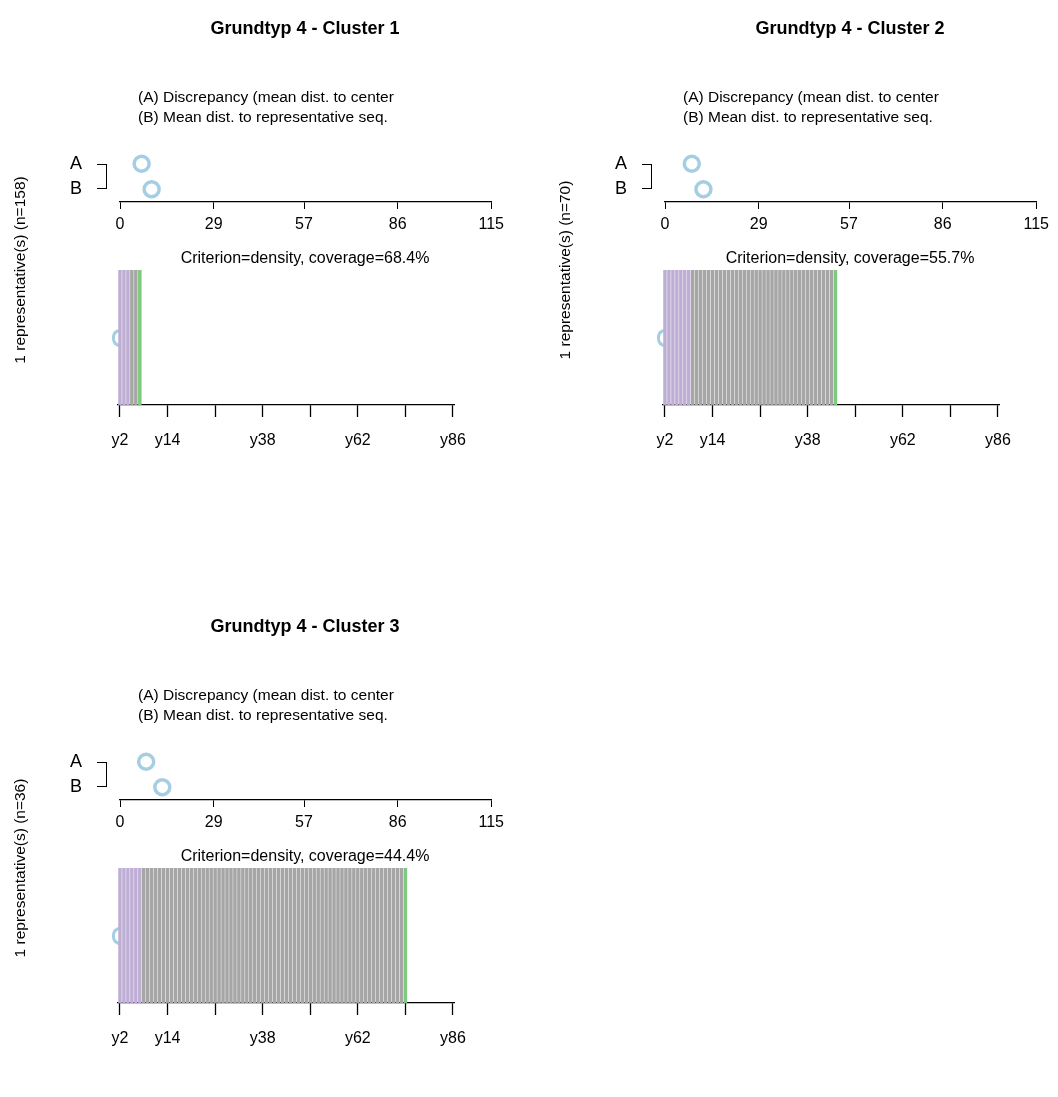 Image resolution: width=1058 pixels, height=1097 pixels. What do you see at coordinates (305, 856) in the screenshot?
I see `chart-title: Criterion=density, coverage=44.4%` at bounding box center [305, 856].